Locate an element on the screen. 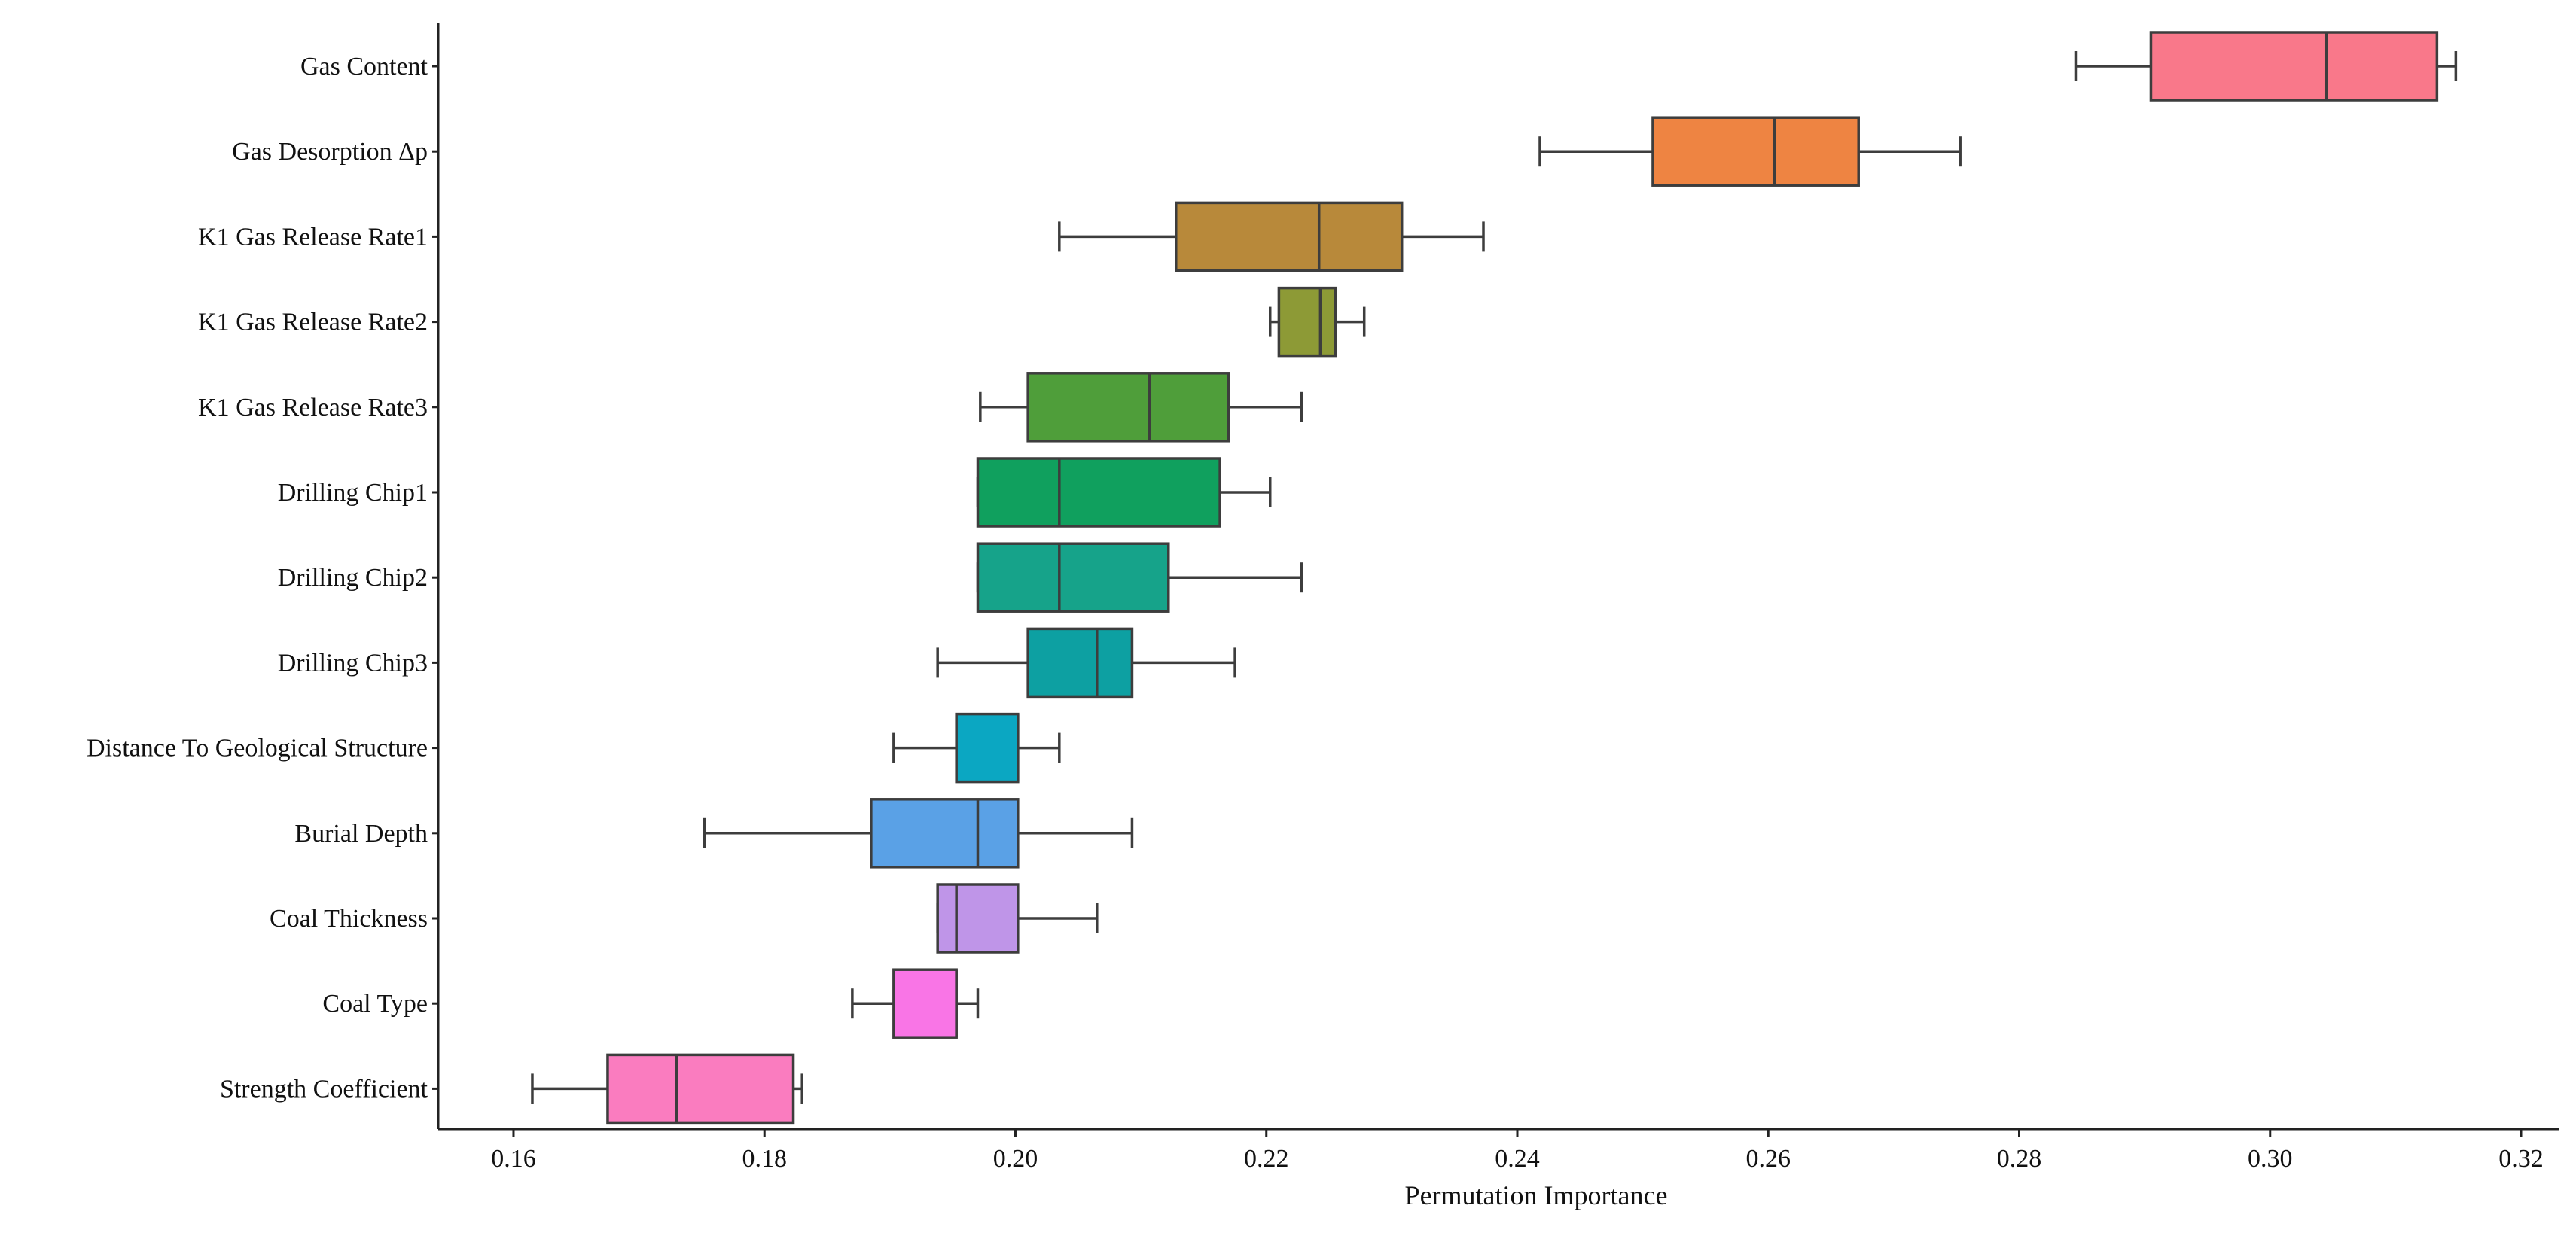 This screenshot has width=2576, height=1233. box-k1-gas-release-rate2 is located at coordinates (1317, 322).